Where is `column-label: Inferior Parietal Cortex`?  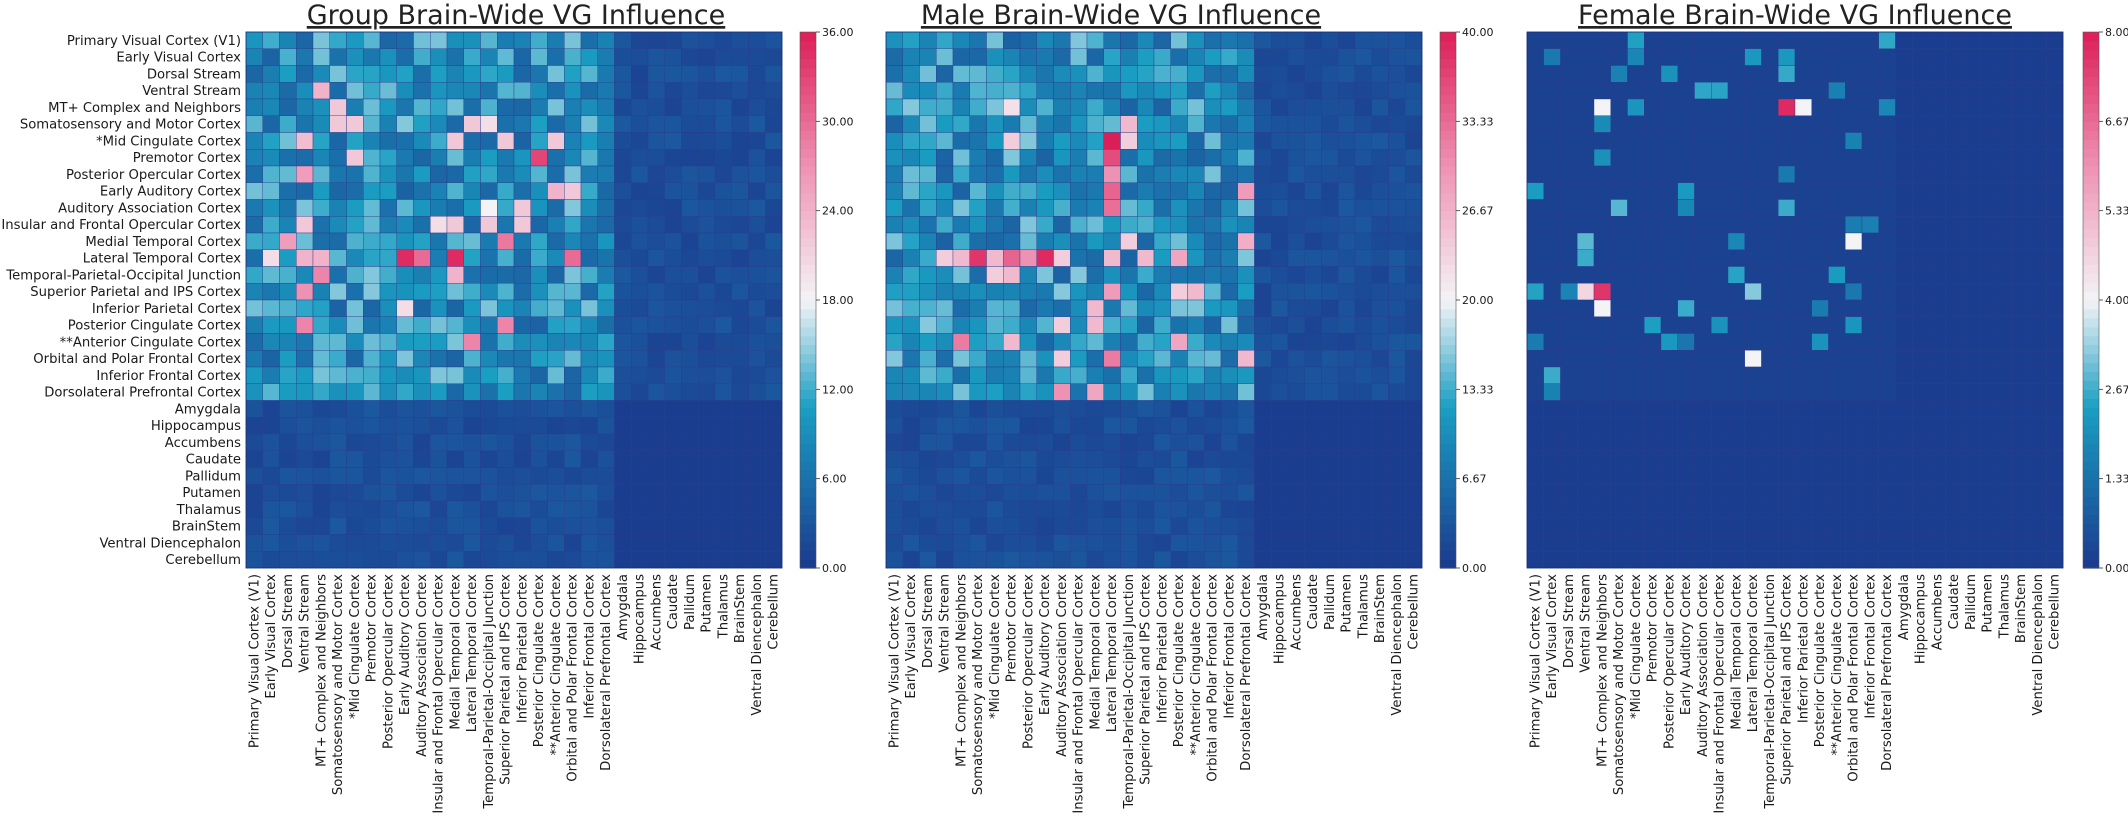
column-label: Inferior Parietal Cortex is located at coordinates (1162, 648).